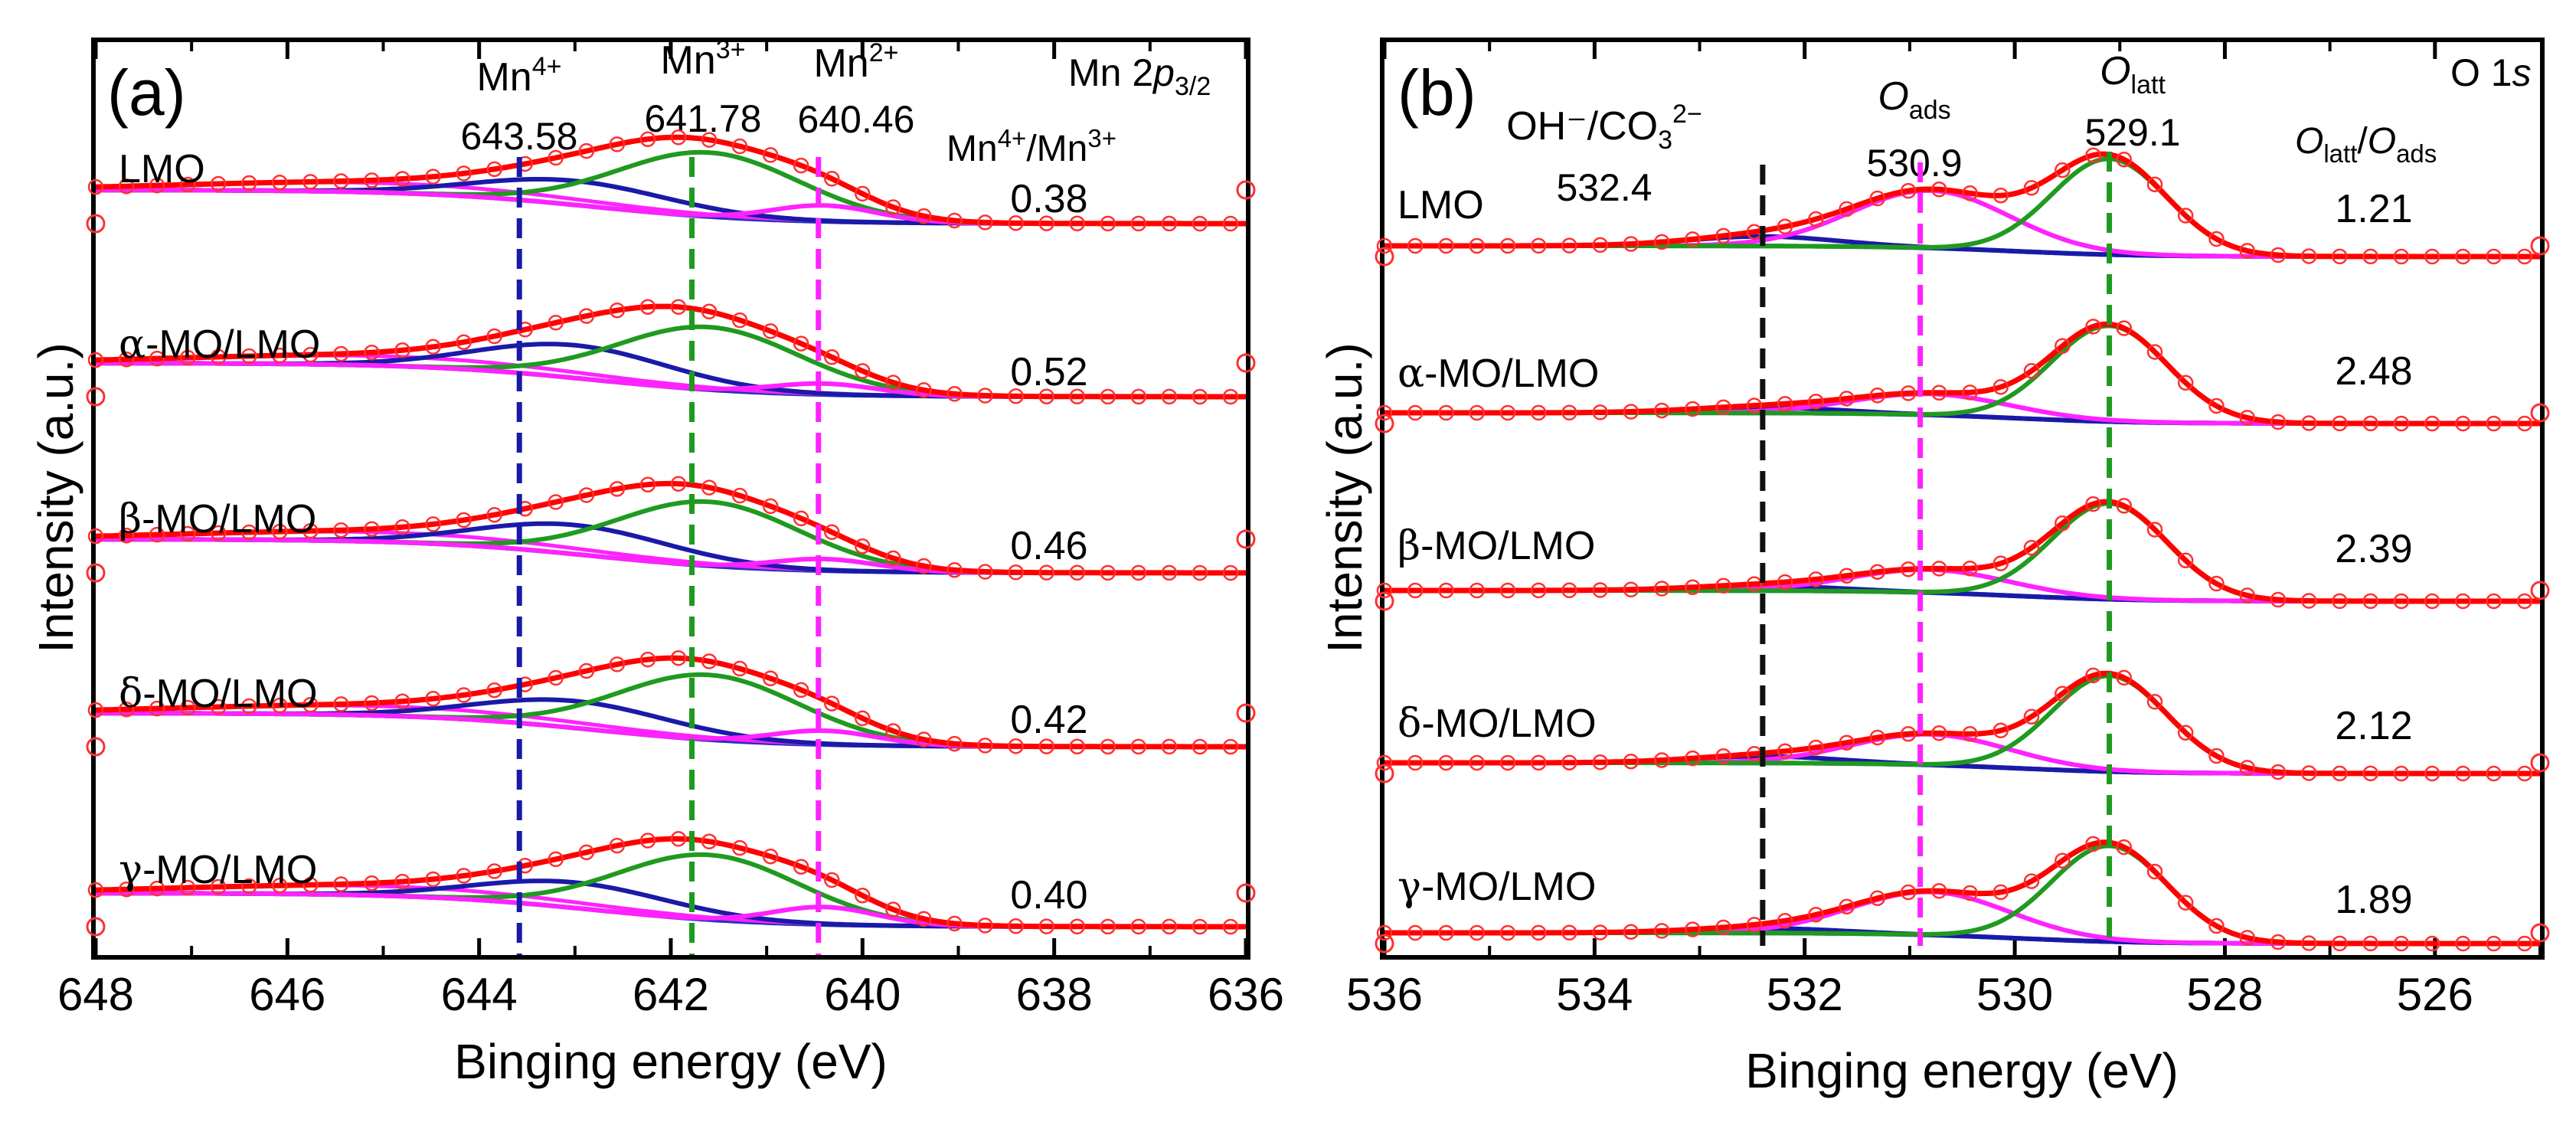 The height and width of the screenshot is (1122, 2576). I want to click on x-tick-label: 636, so click(1246, 994).